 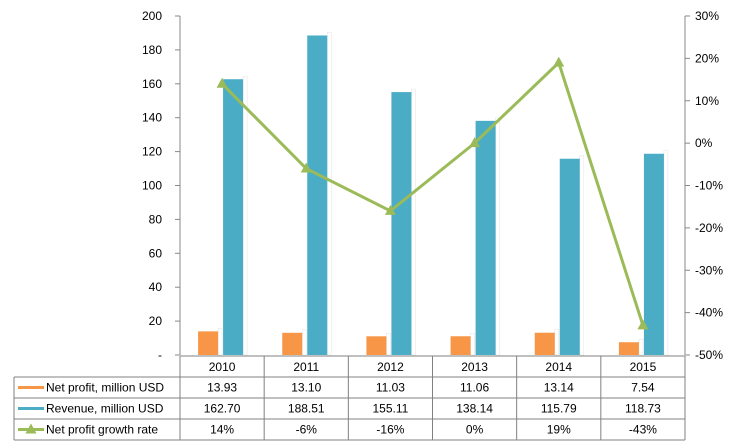 I want to click on table-cell-value: 0%, so click(x=475, y=430).